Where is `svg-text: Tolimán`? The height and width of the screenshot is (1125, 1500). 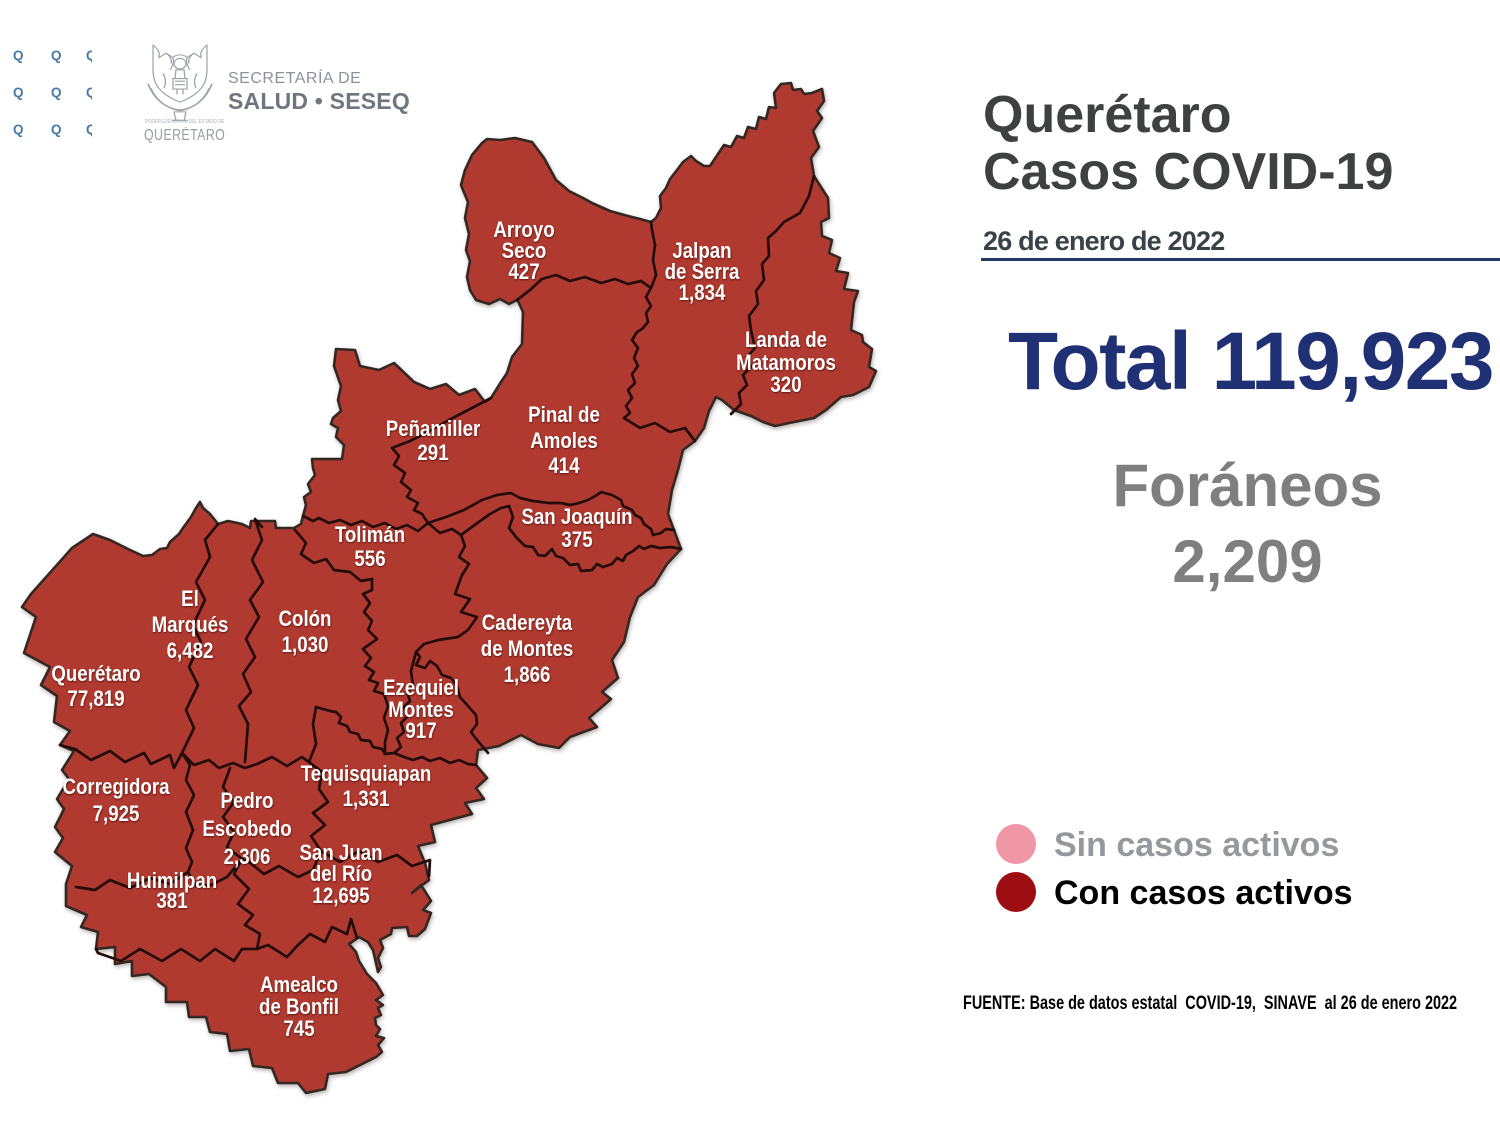
svg-text: Tolimán is located at coordinates (370, 536).